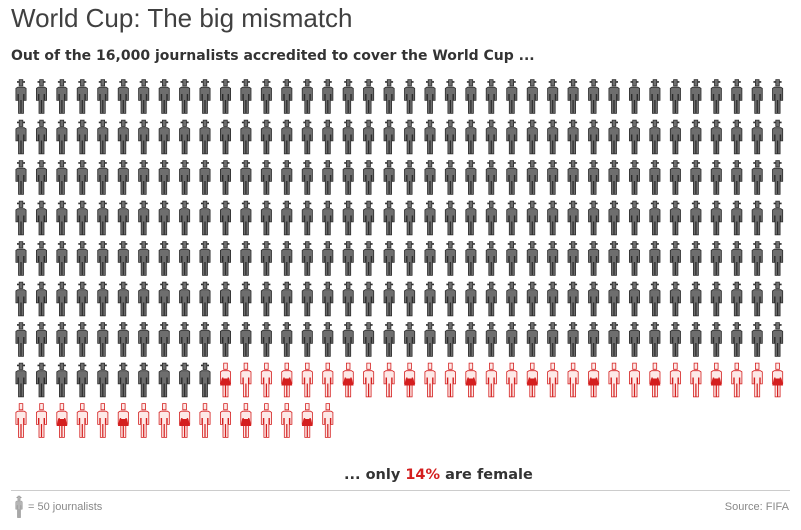 The height and width of the screenshot is (530, 801). What do you see at coordinates (438, 475) in the screenshot?
I see `female-share-annotation: ... only 14% are female` at bounding box center [438, 475].